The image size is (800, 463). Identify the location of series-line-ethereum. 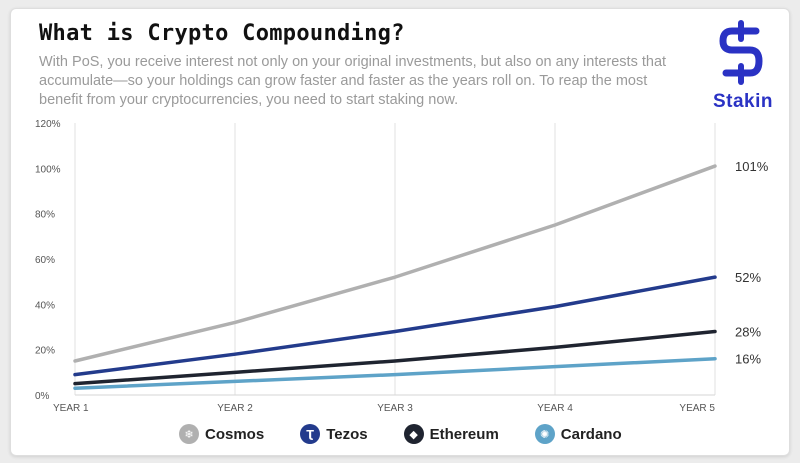
(395, 357).